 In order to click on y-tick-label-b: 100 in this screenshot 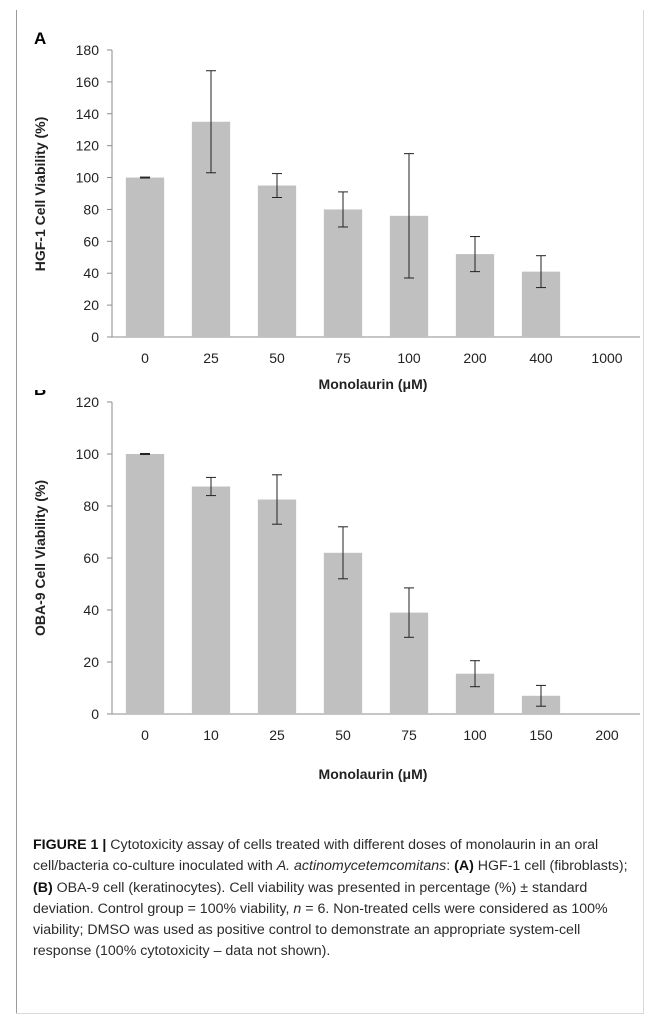, I will do `click(88, 454)`.